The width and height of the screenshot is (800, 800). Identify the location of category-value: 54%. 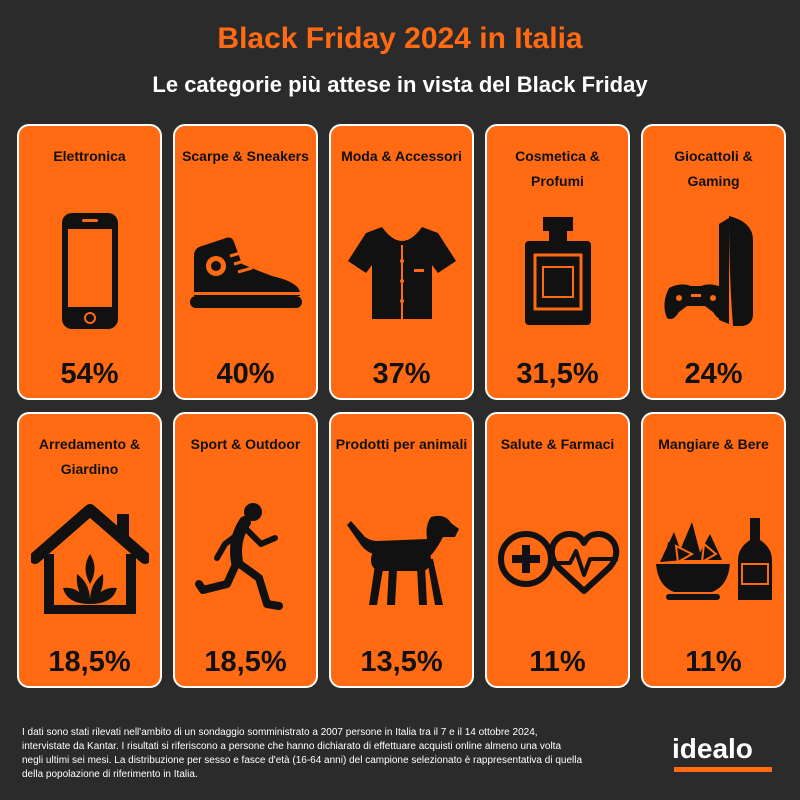
(89, 374).